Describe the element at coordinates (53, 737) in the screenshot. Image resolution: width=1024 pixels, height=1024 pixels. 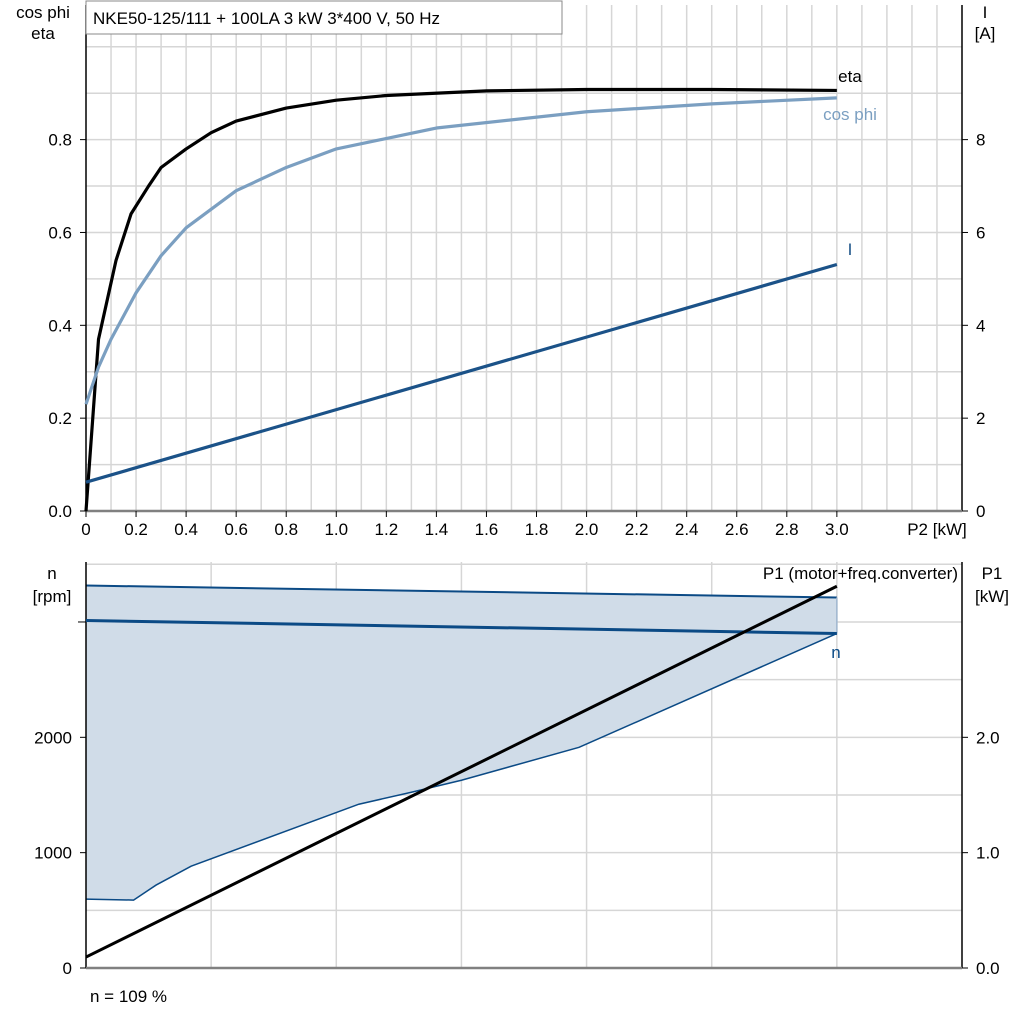
I see `y-tick-label: 2000` at that location.